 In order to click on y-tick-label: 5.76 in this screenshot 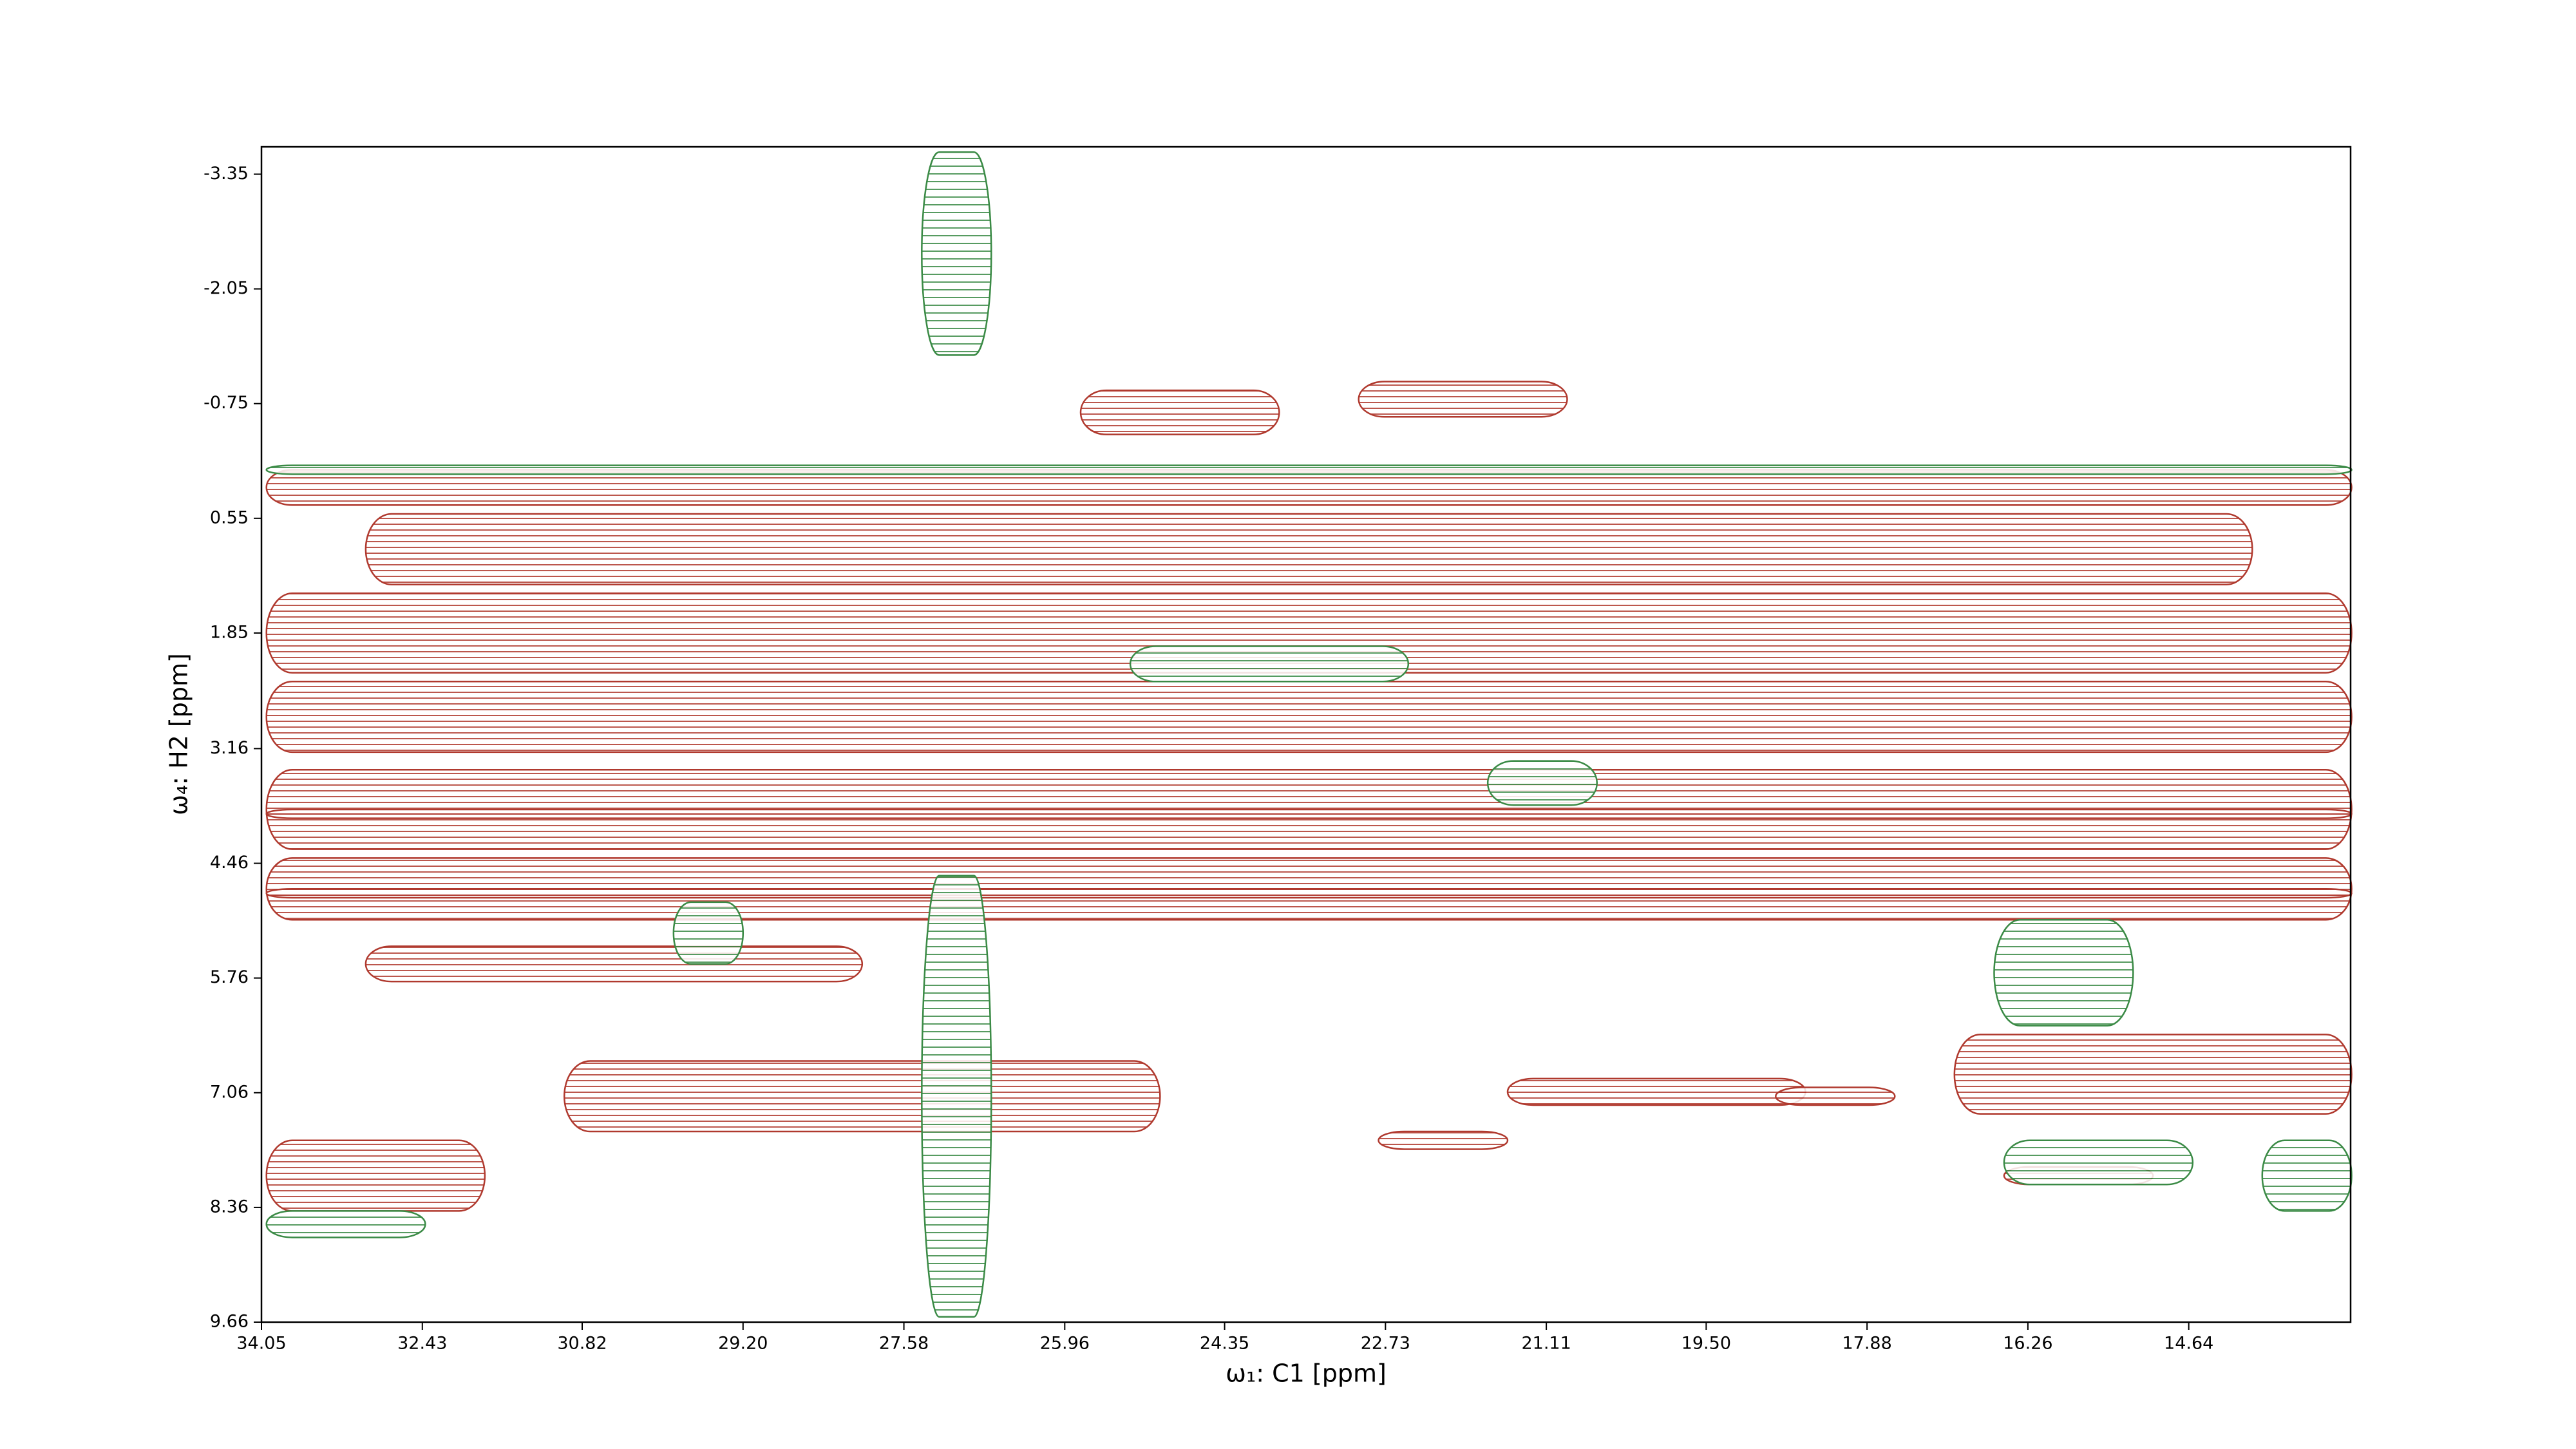, I will do `click(230, 977)`.